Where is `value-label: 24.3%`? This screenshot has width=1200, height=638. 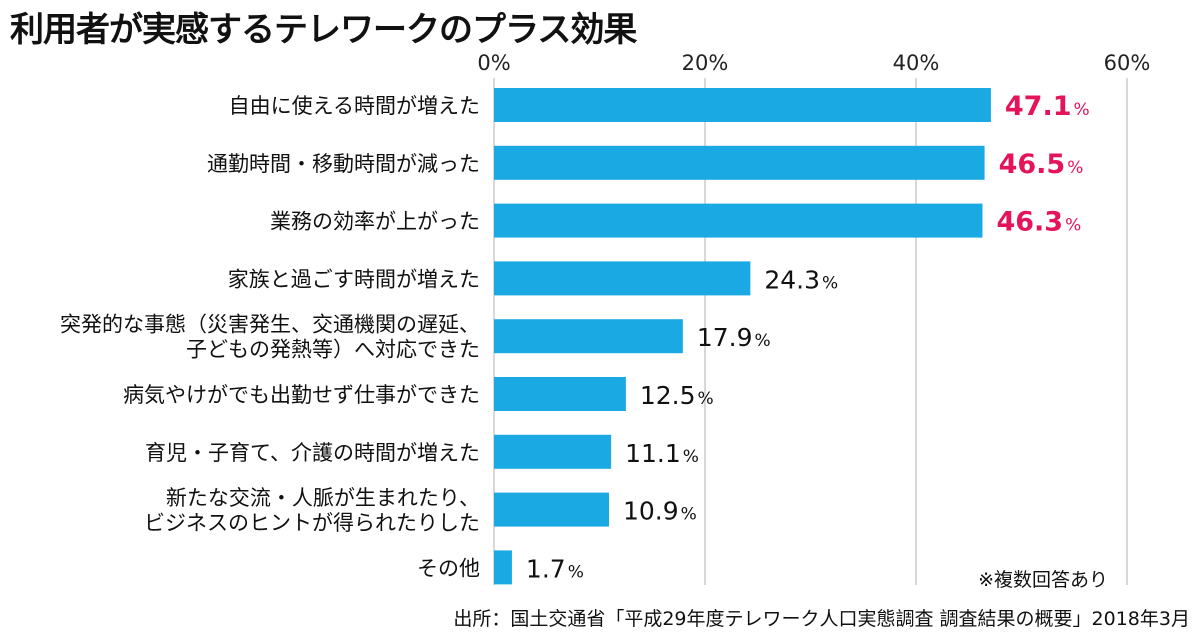
value-label: 24.3% is located at coordinates (801, 279).